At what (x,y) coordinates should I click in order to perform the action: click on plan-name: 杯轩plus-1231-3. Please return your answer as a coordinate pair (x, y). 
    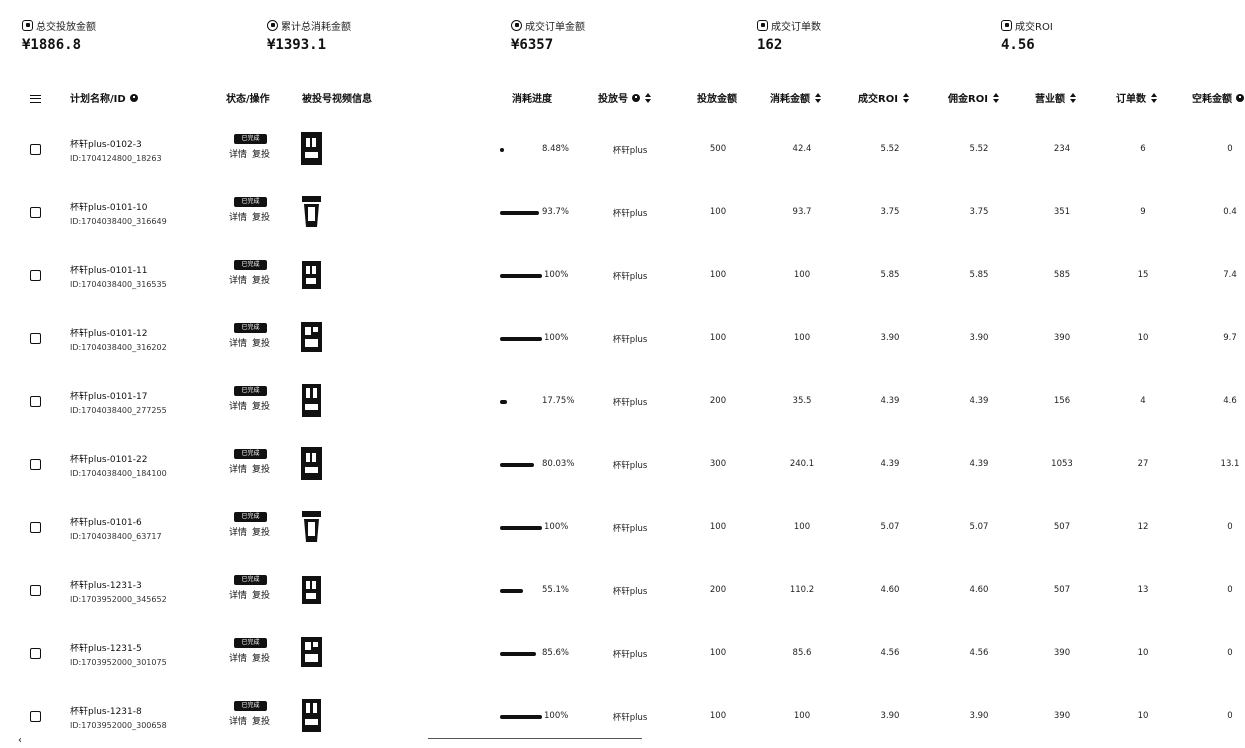
    Looking at the image, I should click on (106, 586).